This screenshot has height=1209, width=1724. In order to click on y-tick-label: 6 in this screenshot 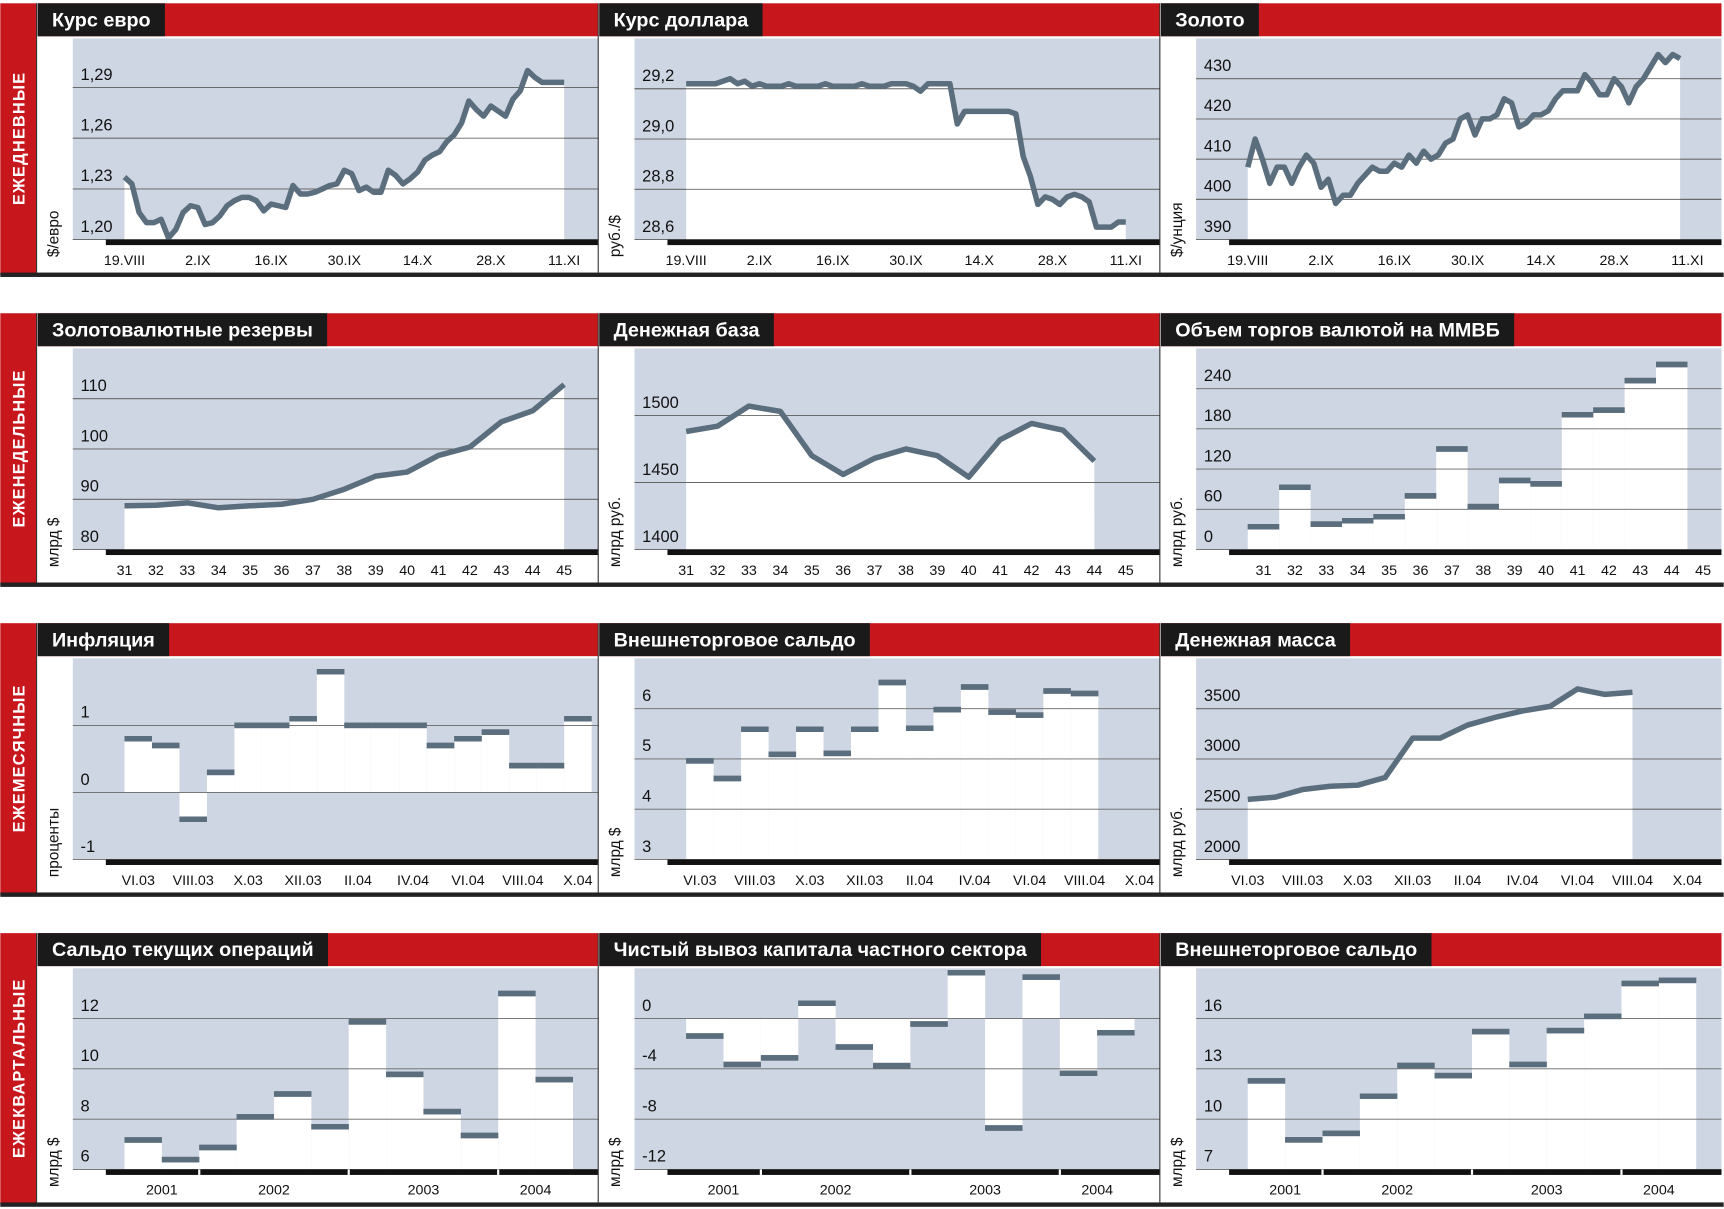, I will do `click(85, 1157)`.